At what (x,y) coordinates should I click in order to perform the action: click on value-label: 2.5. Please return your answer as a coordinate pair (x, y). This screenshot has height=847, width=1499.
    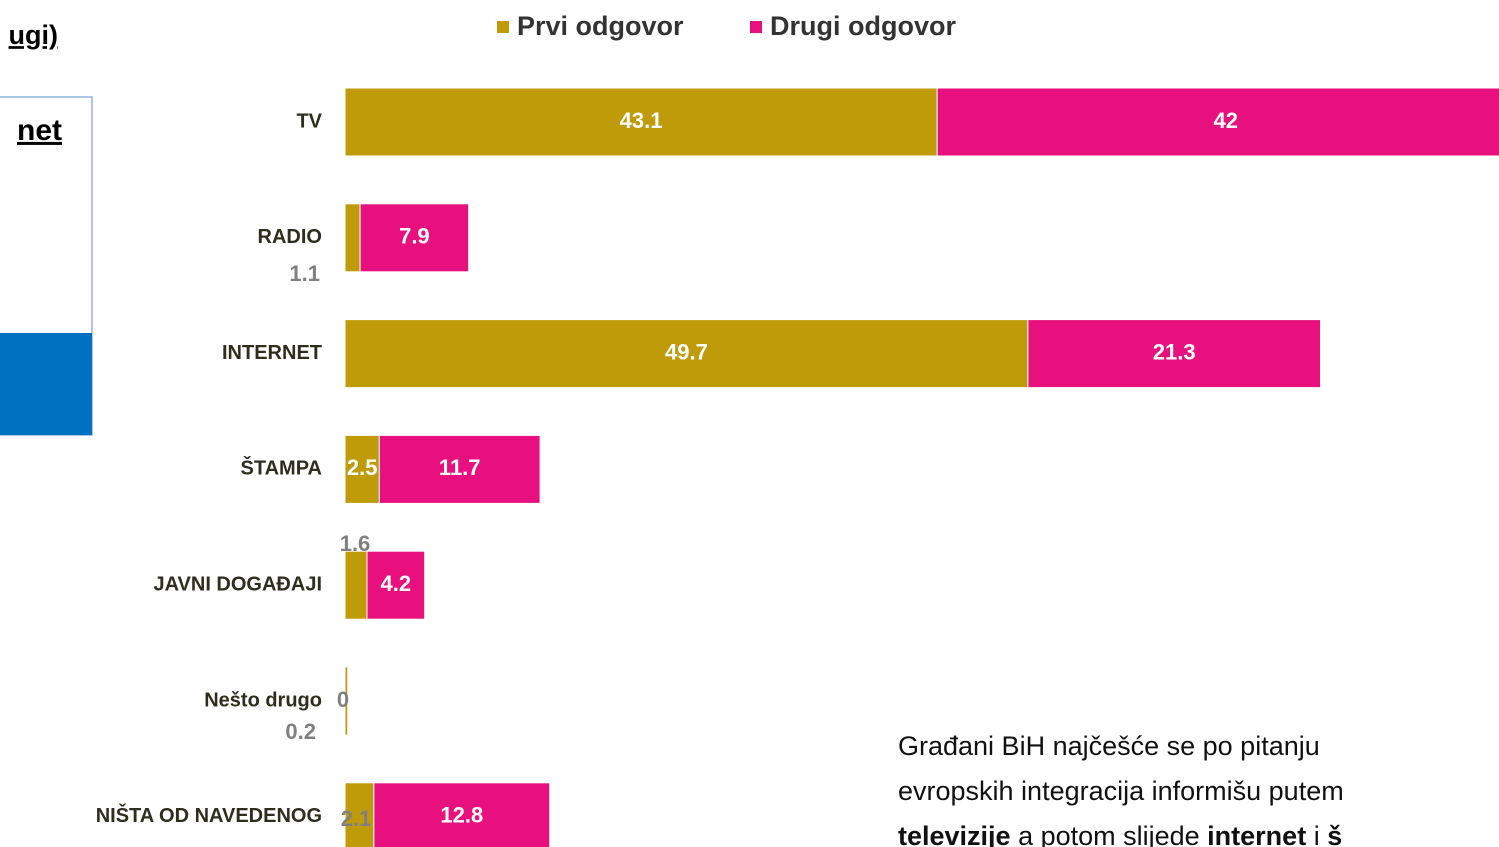
    Looking at the image, I should click on (362, 467).